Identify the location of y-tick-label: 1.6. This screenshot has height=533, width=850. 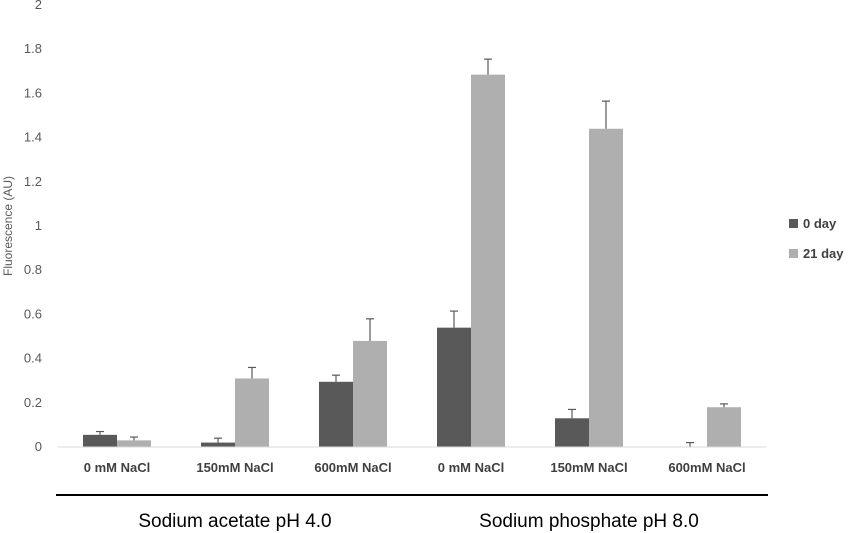
(33, 92).